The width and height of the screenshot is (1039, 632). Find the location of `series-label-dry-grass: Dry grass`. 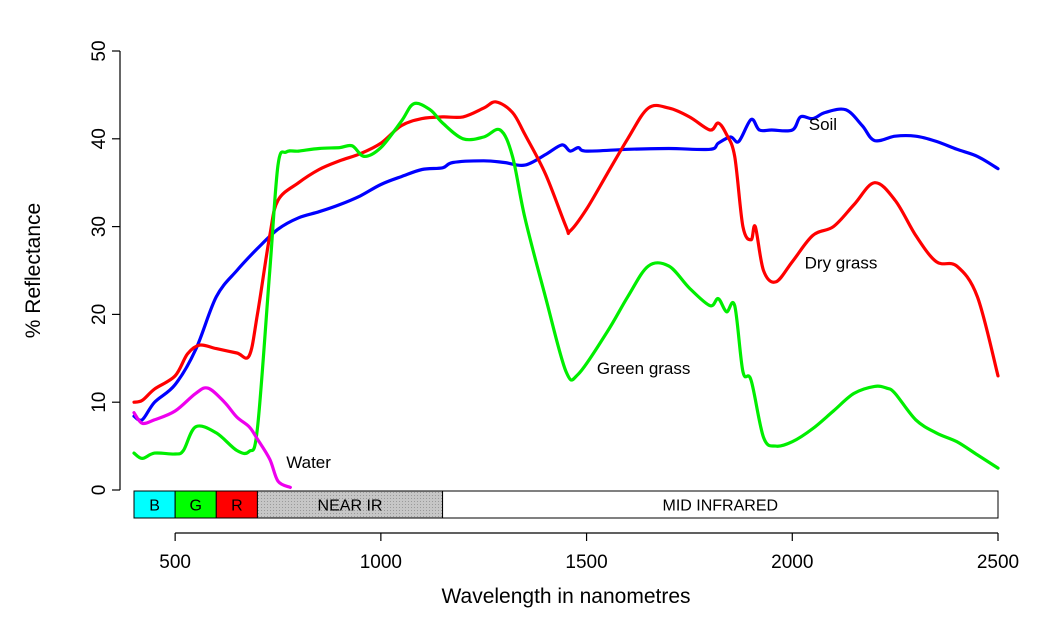

series-label-dry-grass: Dry grass is located at coordinates (841, 263).